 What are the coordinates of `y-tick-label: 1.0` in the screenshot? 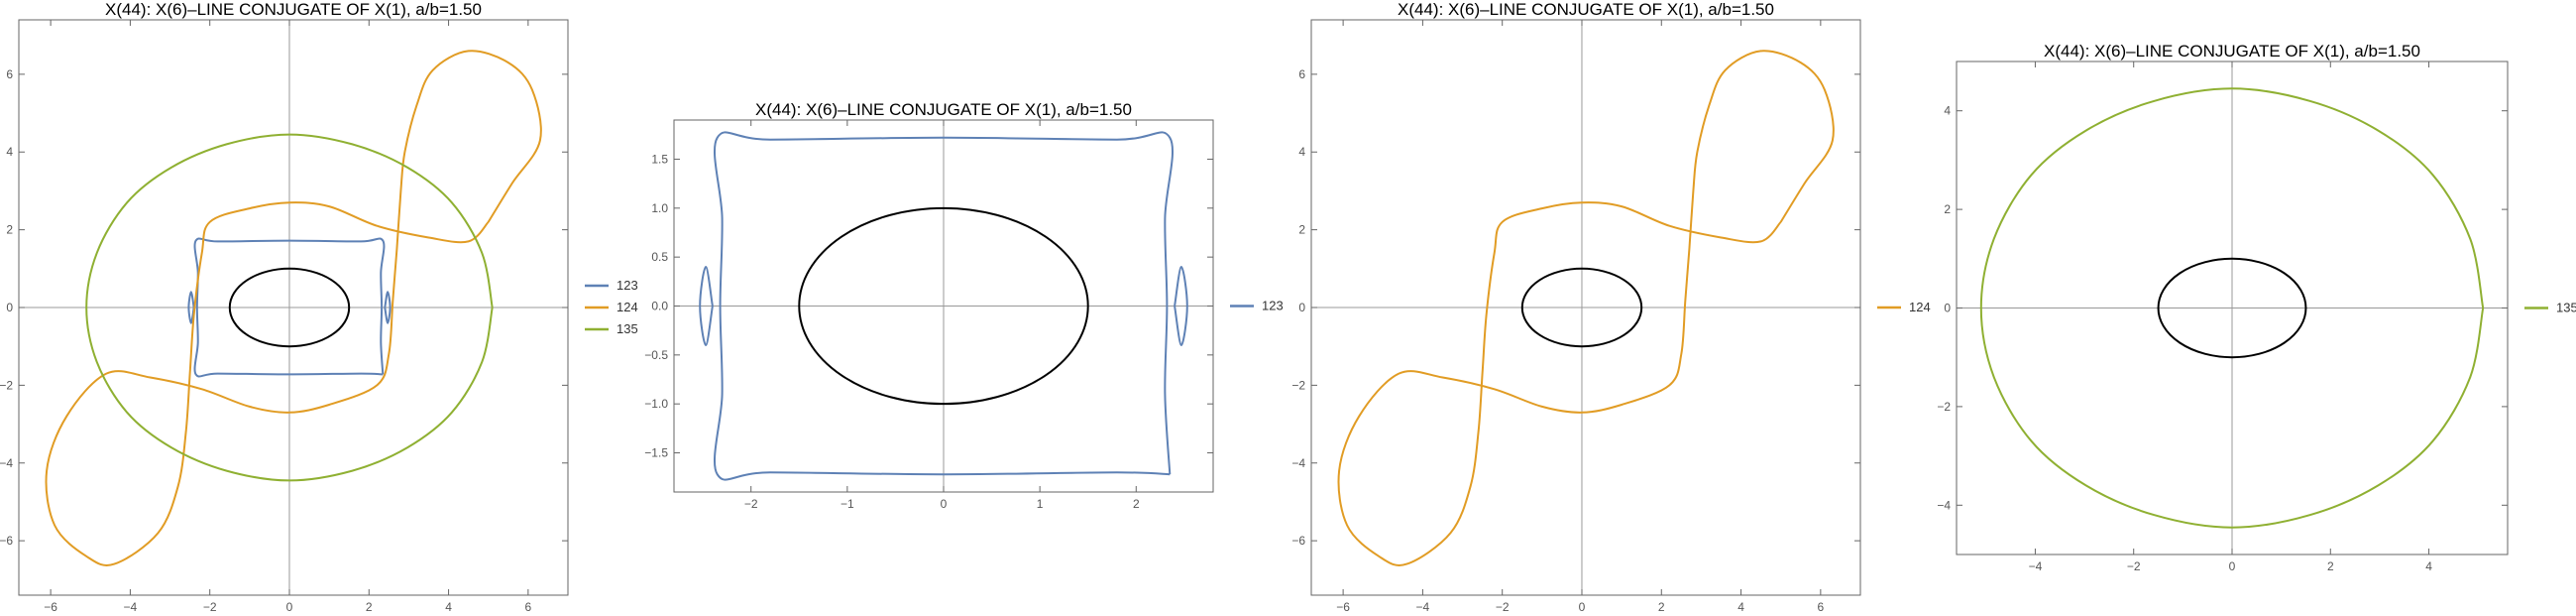 It's located at (659, 208).